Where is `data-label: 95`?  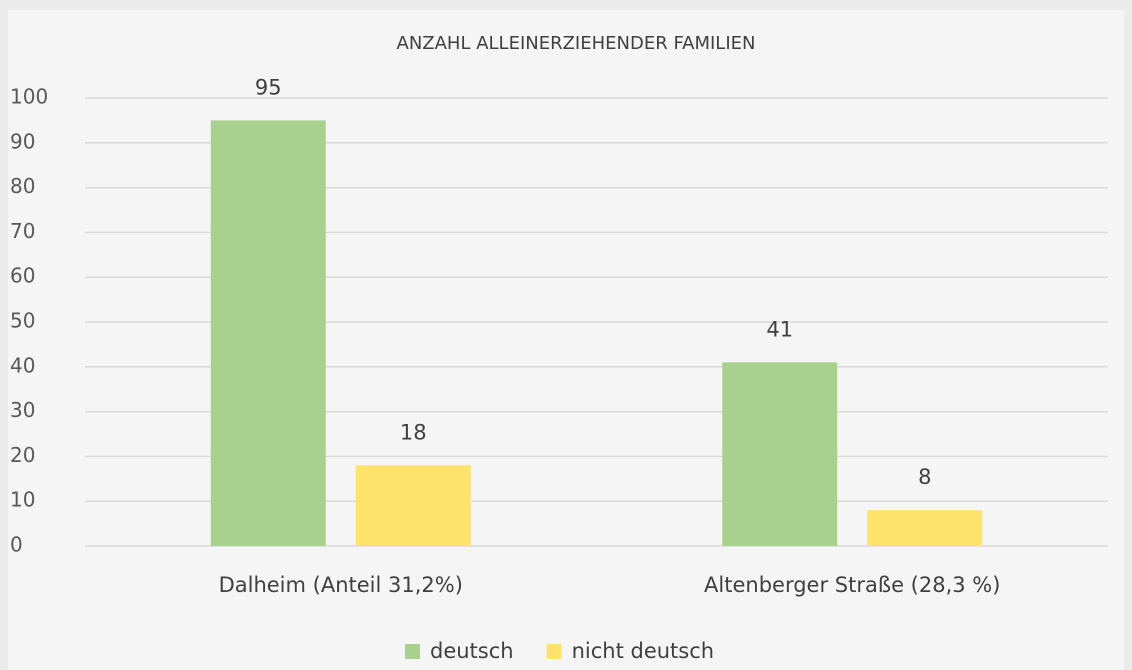
data-label: 95 is located at coordinates (268, 87).